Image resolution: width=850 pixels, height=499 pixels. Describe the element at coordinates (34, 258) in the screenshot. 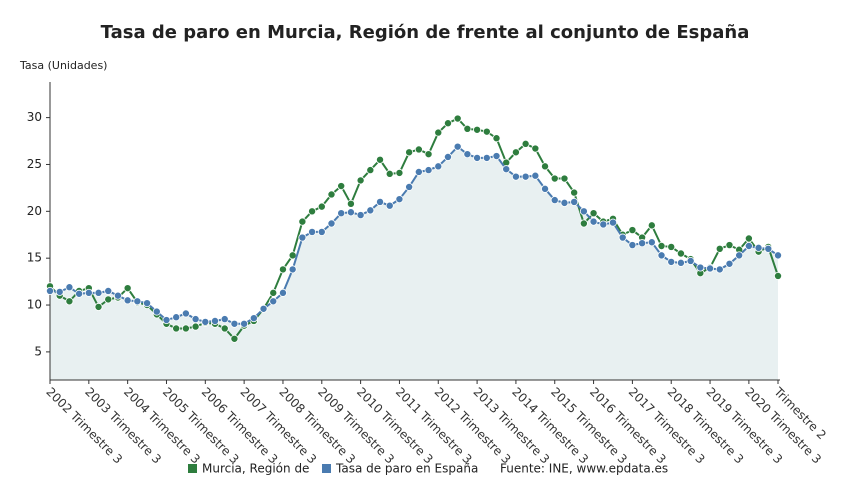

I see `y-tick-label: 15` at that location.